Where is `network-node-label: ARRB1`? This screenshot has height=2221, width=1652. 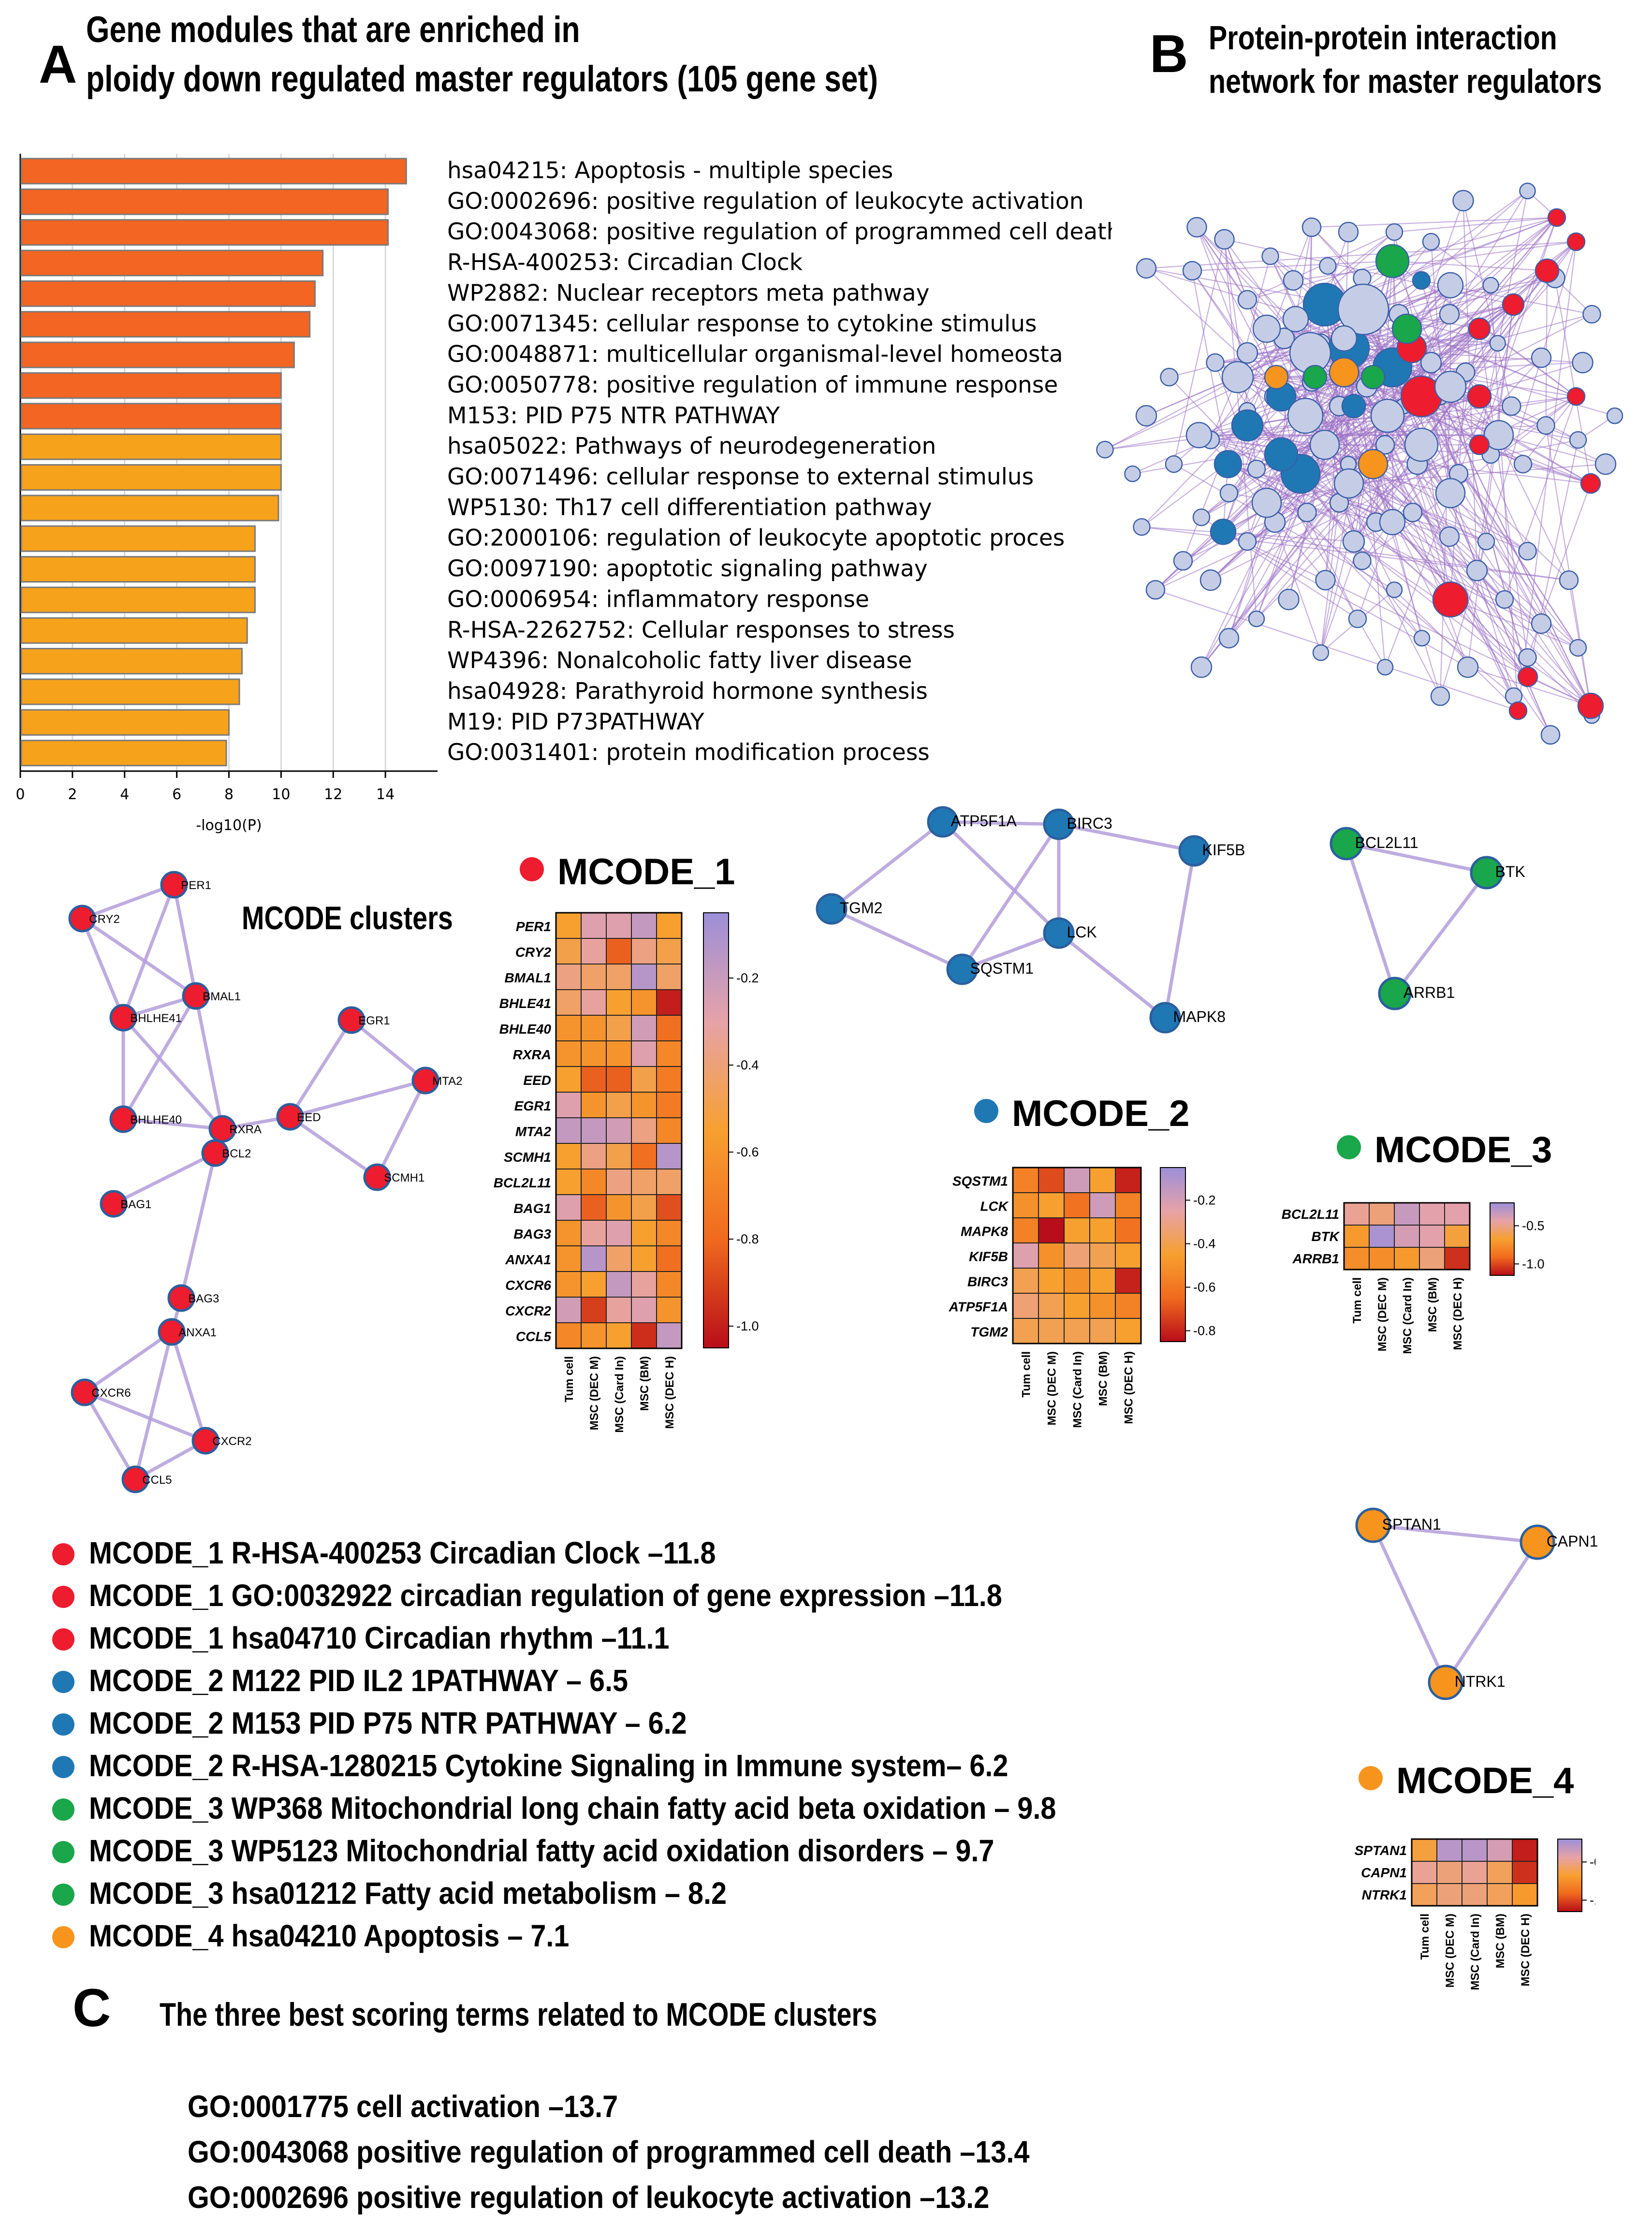 network-node-label: ARRB1 is located at coordinates (1429, 992).